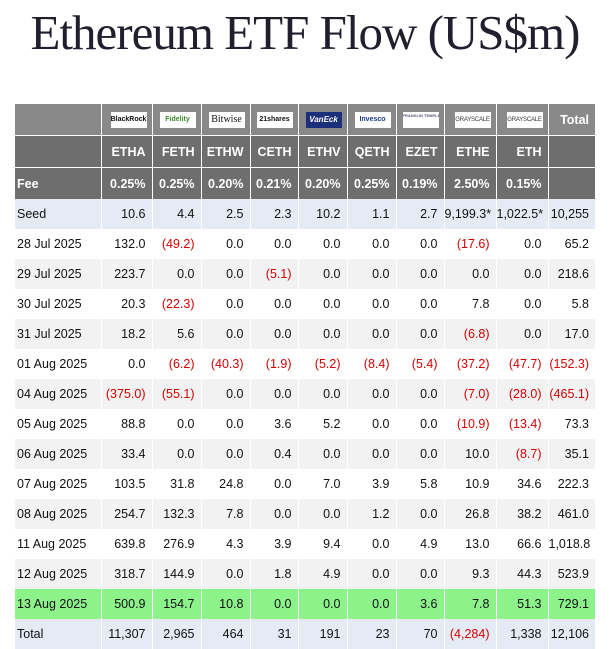 This screenshot has height=649, width=610. I want to click on flow-cell: (5.4), so click(420, 364).